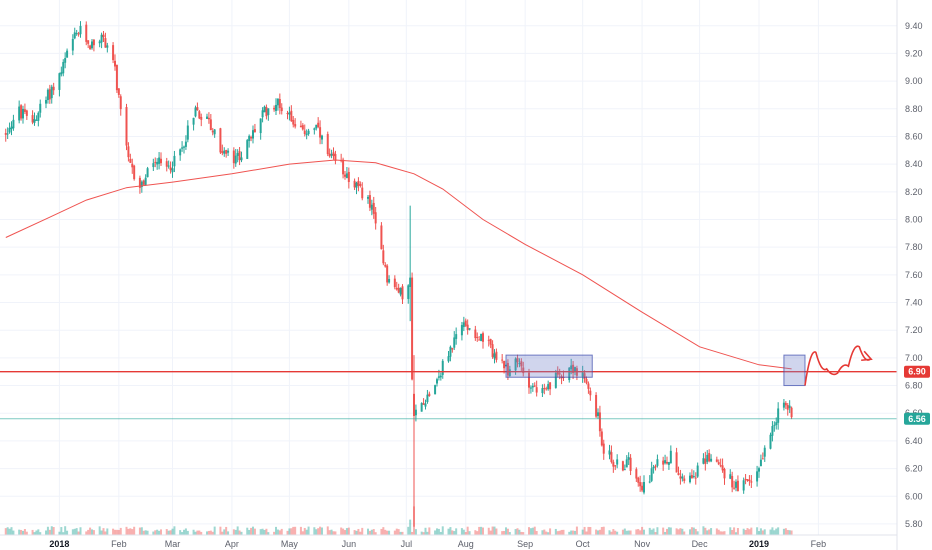  I want to click on y-tick-label: 8.20, so click(914, 192).